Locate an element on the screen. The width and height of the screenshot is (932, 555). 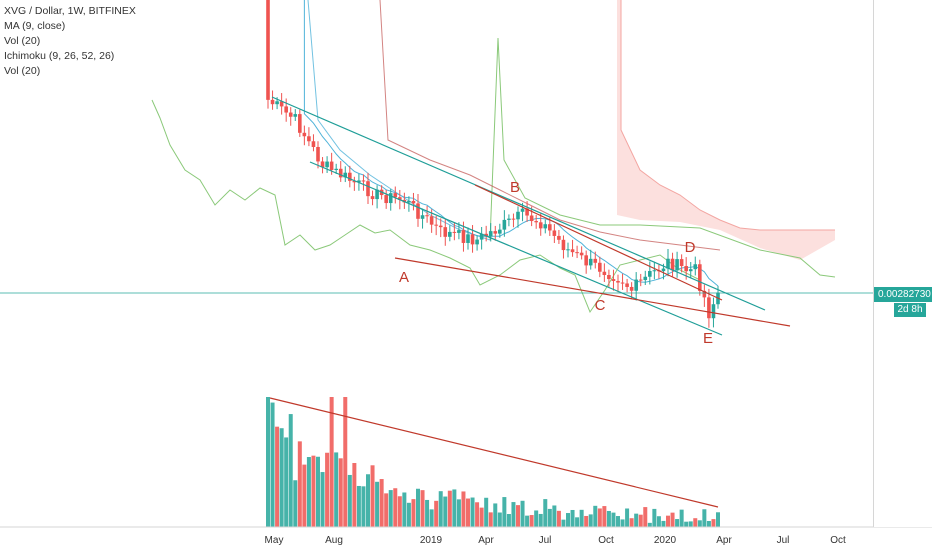
time-axis-label: Aug is located at coordinates (334, 540).